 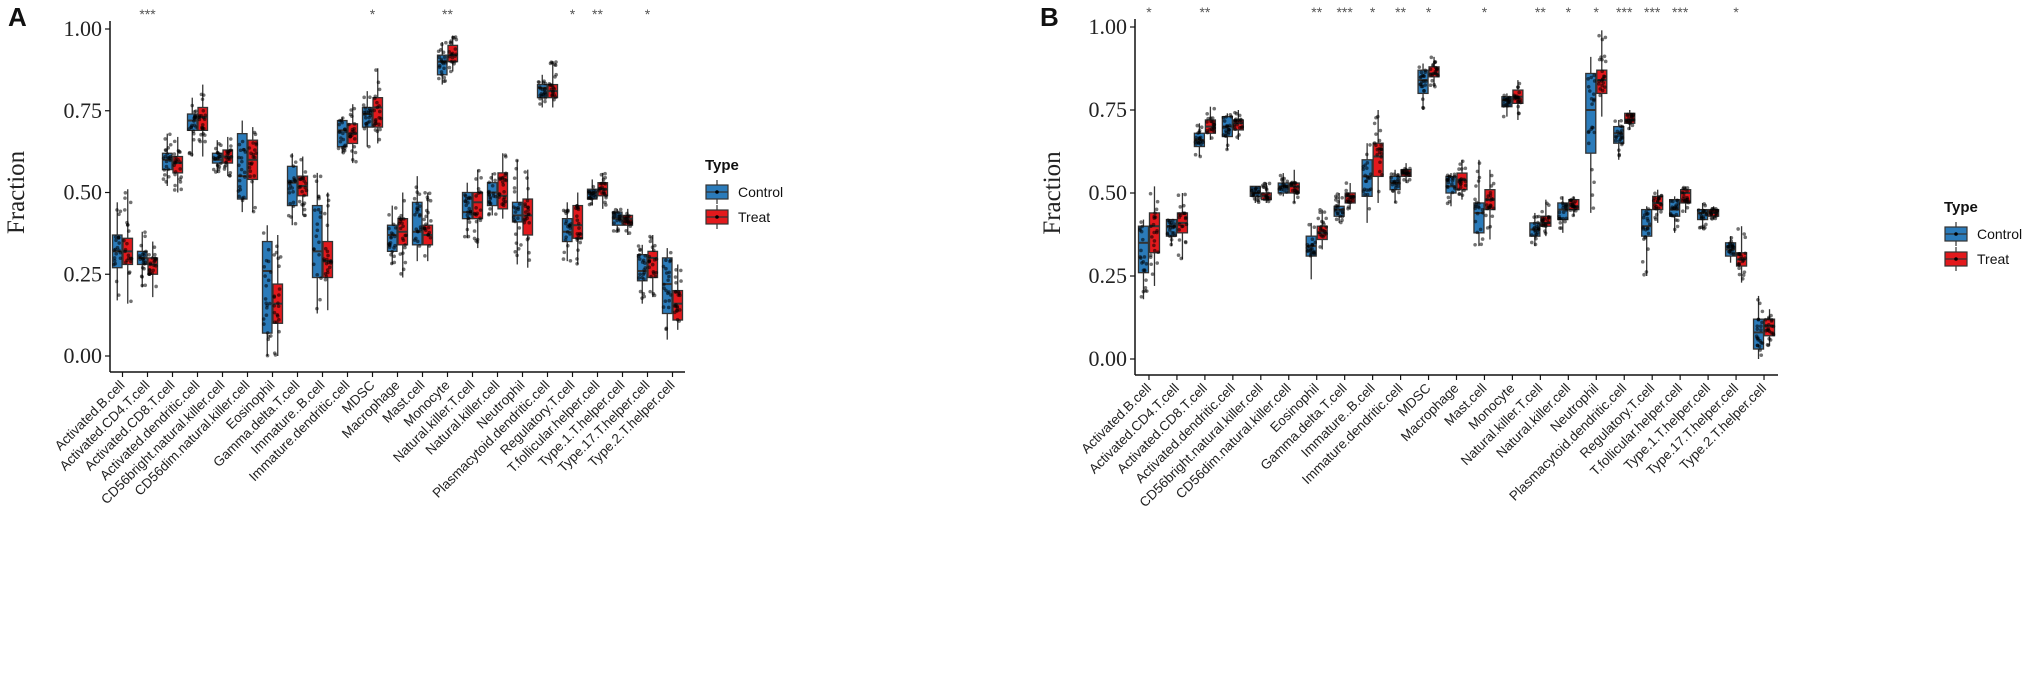 What do you see at coordinates (648, 14) in the screenshot?
I see `significance-label: *` at bounding box center [648, 14].